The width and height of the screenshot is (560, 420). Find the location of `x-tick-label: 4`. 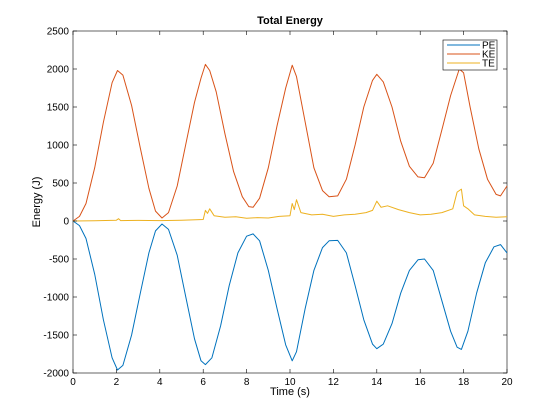

x-tick-label: 4 is located at coordinates (160, 382).